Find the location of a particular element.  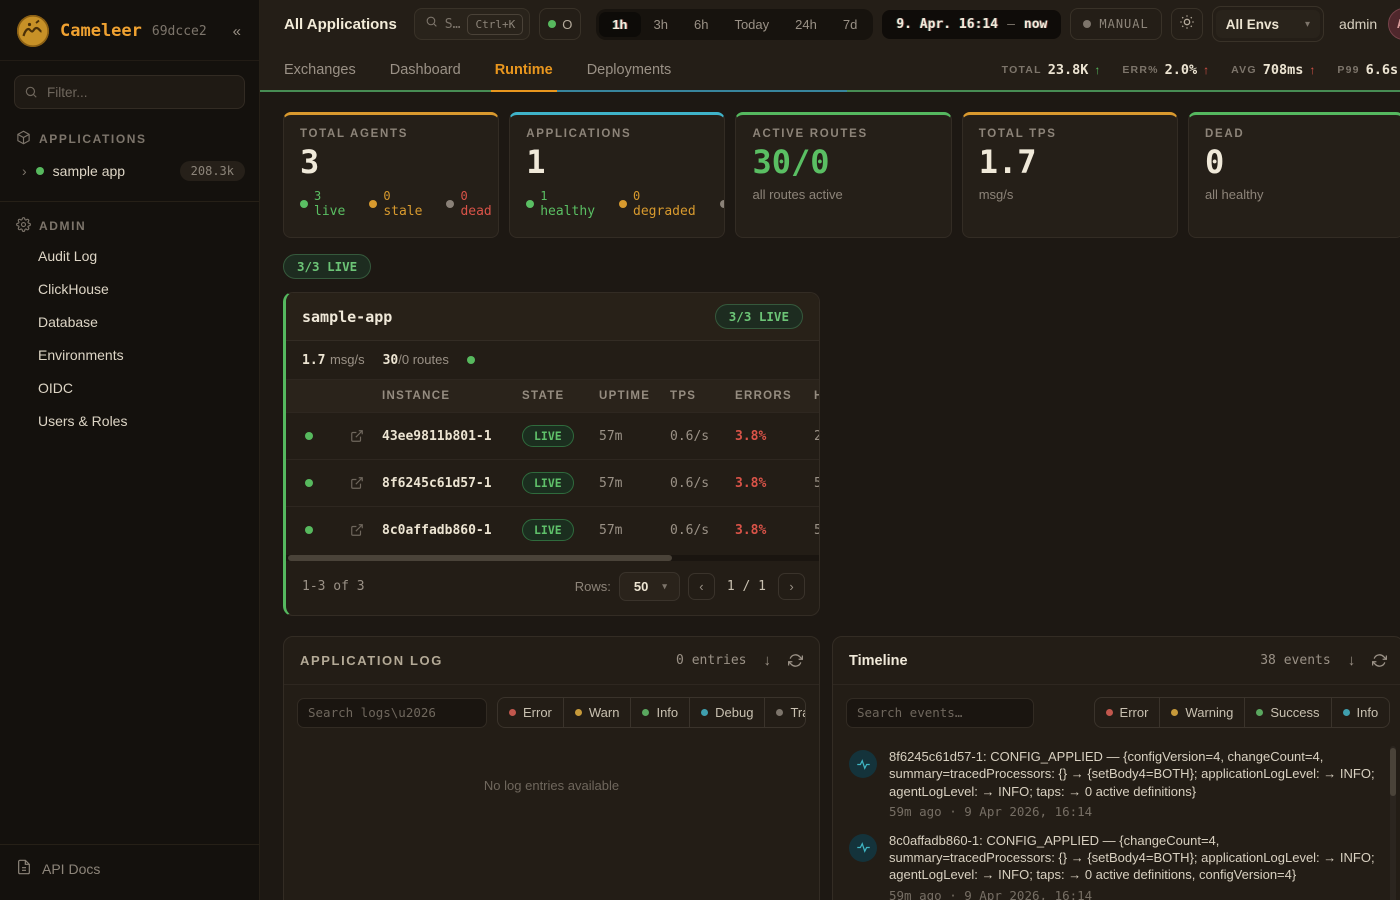

filter-trace: Trace is located at coordinates (784, 712).